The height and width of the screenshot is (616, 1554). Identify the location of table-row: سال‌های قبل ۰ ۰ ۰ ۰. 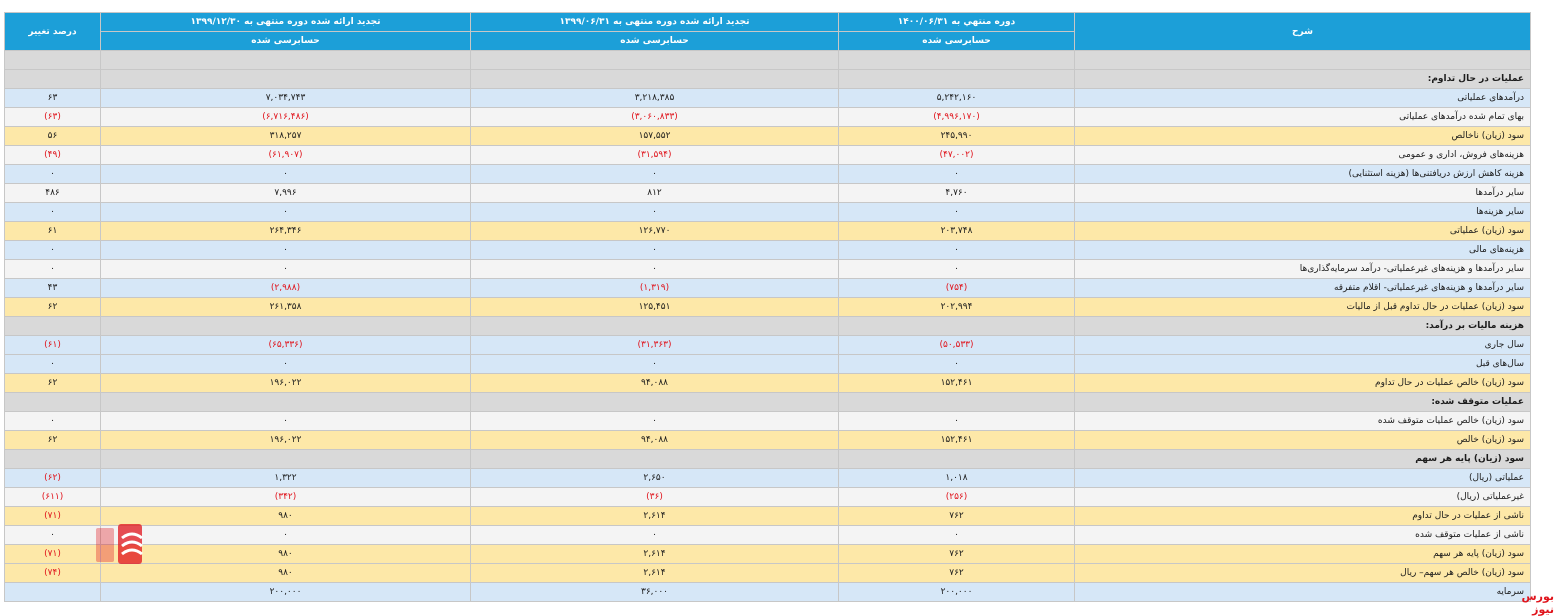
(767, 364).